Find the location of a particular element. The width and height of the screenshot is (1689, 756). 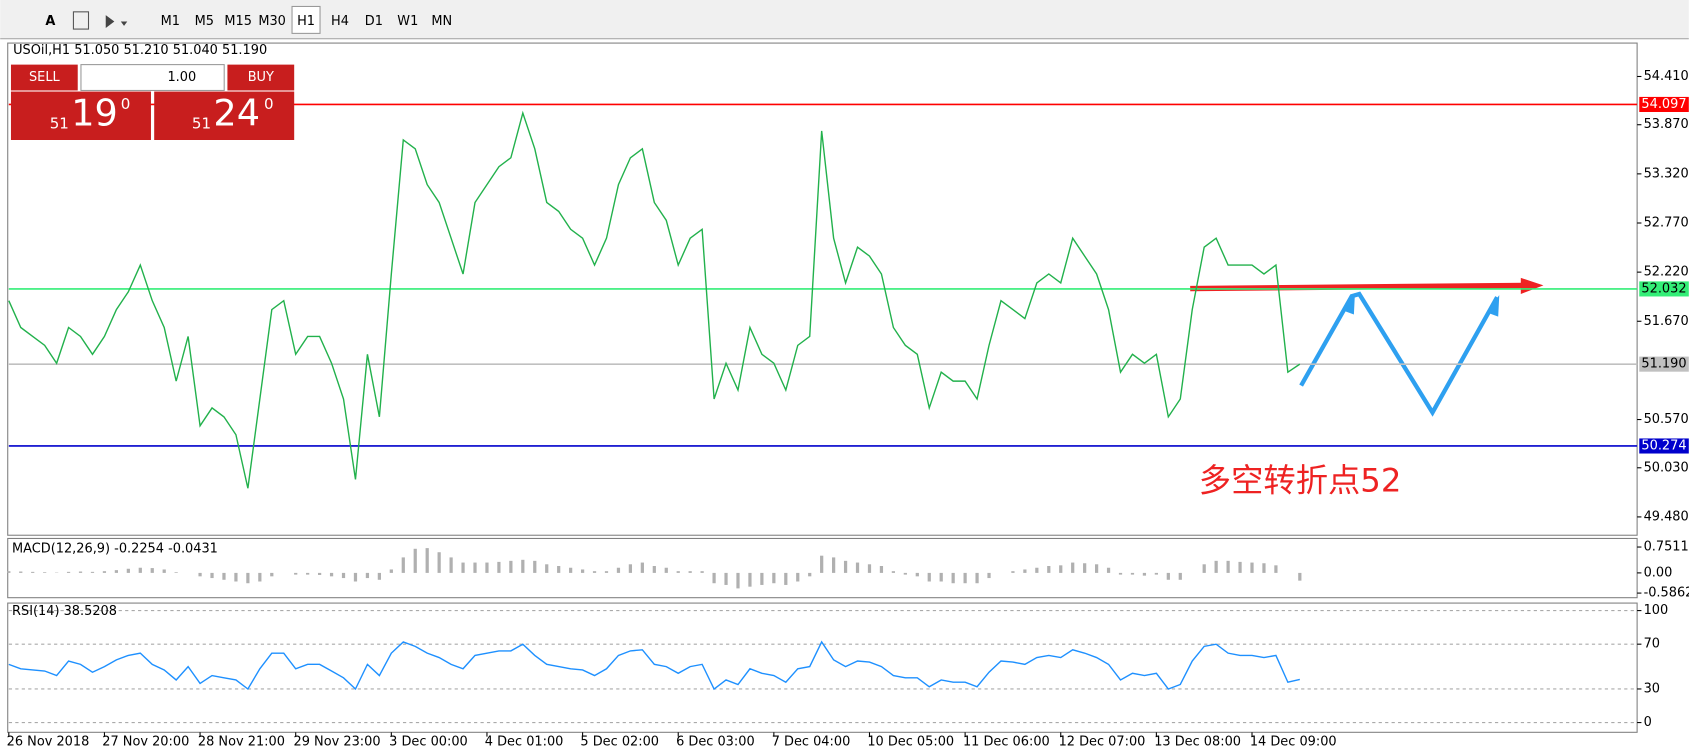

y-tick-label: 50.570 is located at coordinates (1666, 419).